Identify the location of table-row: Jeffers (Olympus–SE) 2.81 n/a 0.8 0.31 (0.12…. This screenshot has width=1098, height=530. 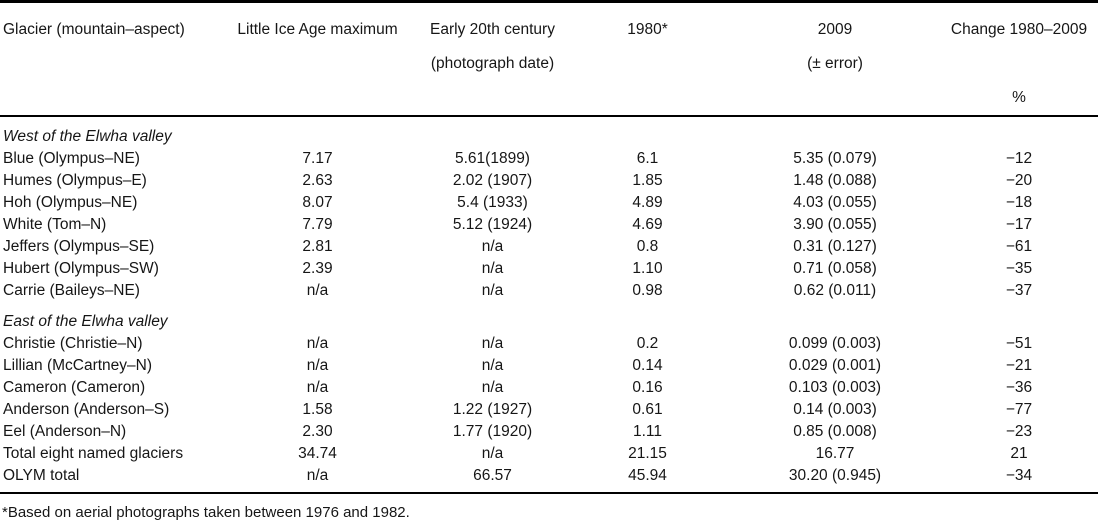
(549, 247).